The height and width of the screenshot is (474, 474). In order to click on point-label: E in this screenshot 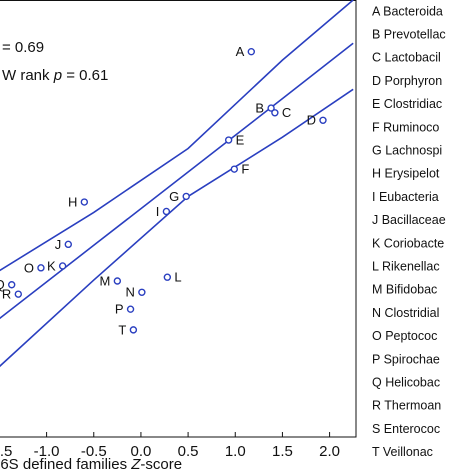, I will do `click(240, 139)`.